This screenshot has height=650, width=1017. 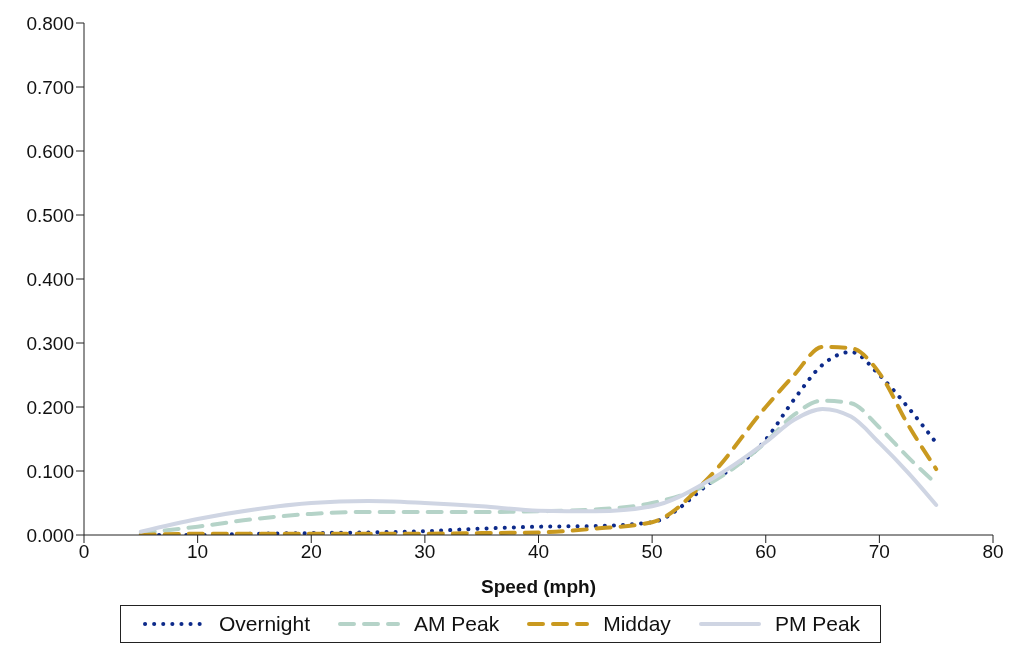 I want to click on x-tick-label: 20, so click(x=311, y=552).